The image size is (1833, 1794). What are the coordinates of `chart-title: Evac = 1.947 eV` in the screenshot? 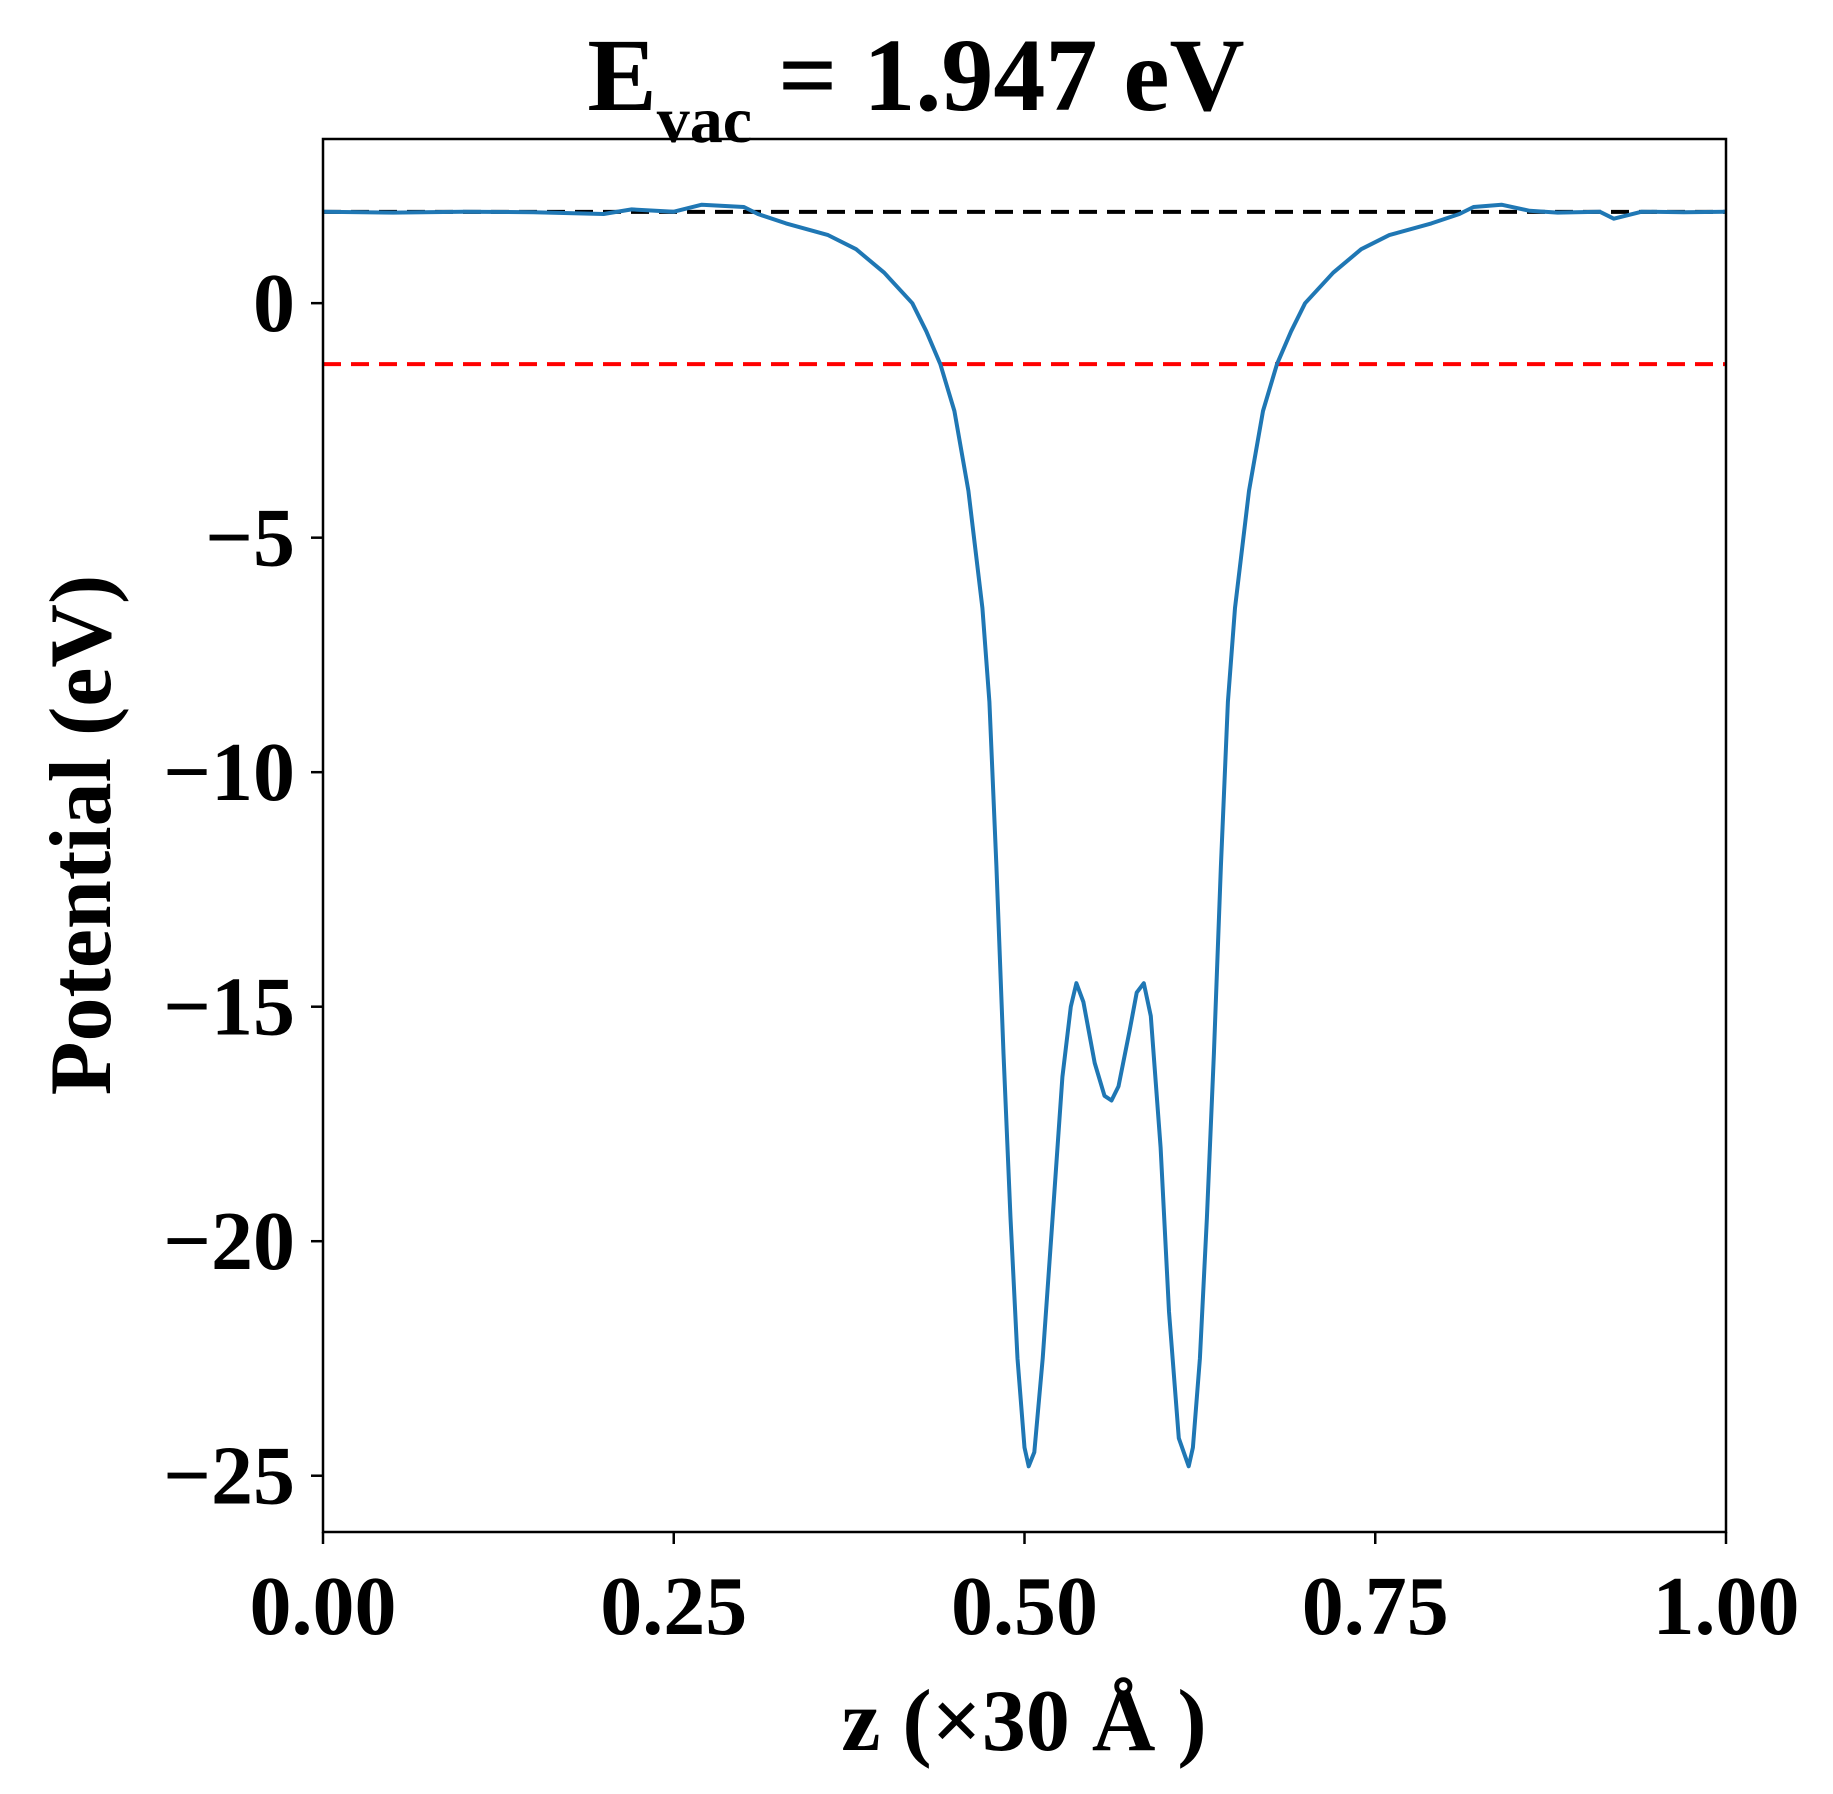 It's located at (915, 87).